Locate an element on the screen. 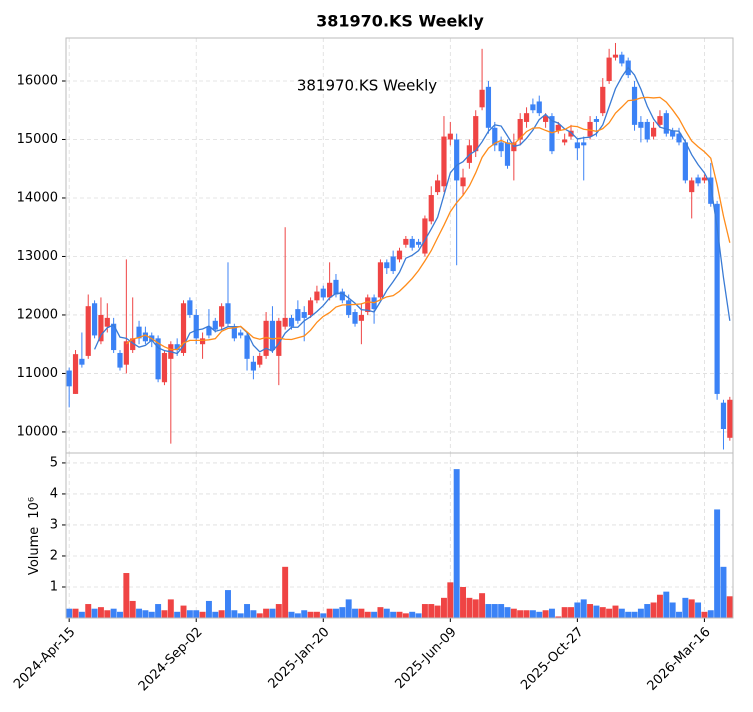  annotation: 381970.KS Weekly is located at coordinates (367, 86).